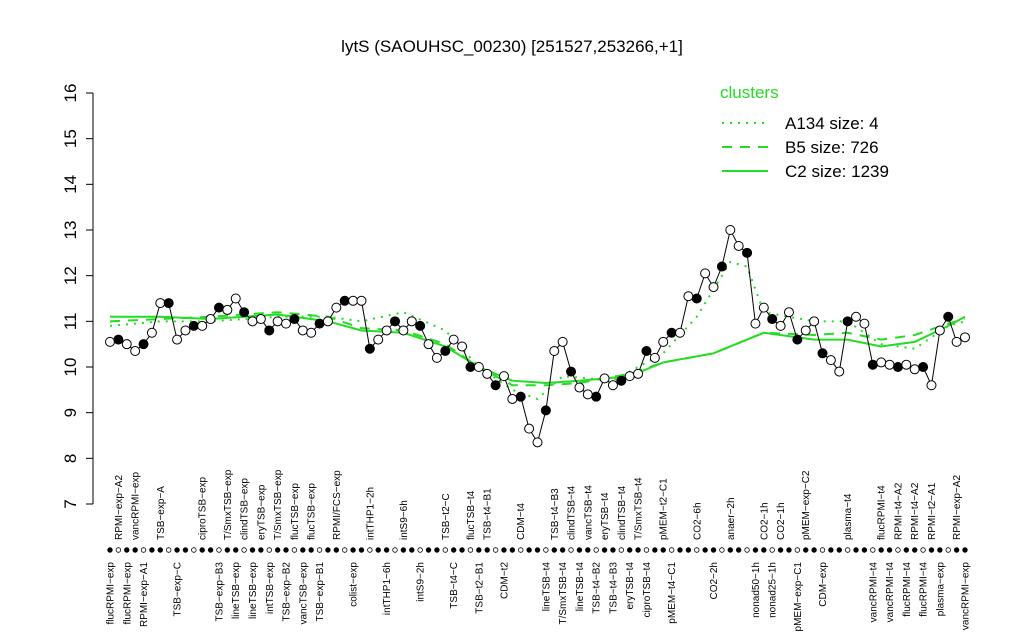 The width and height of the screenshot is (1024, 640). Describe the element at coordinates (773, 590) in the screenshot. I see `x-tick-label: nonad25−1h` at that location.